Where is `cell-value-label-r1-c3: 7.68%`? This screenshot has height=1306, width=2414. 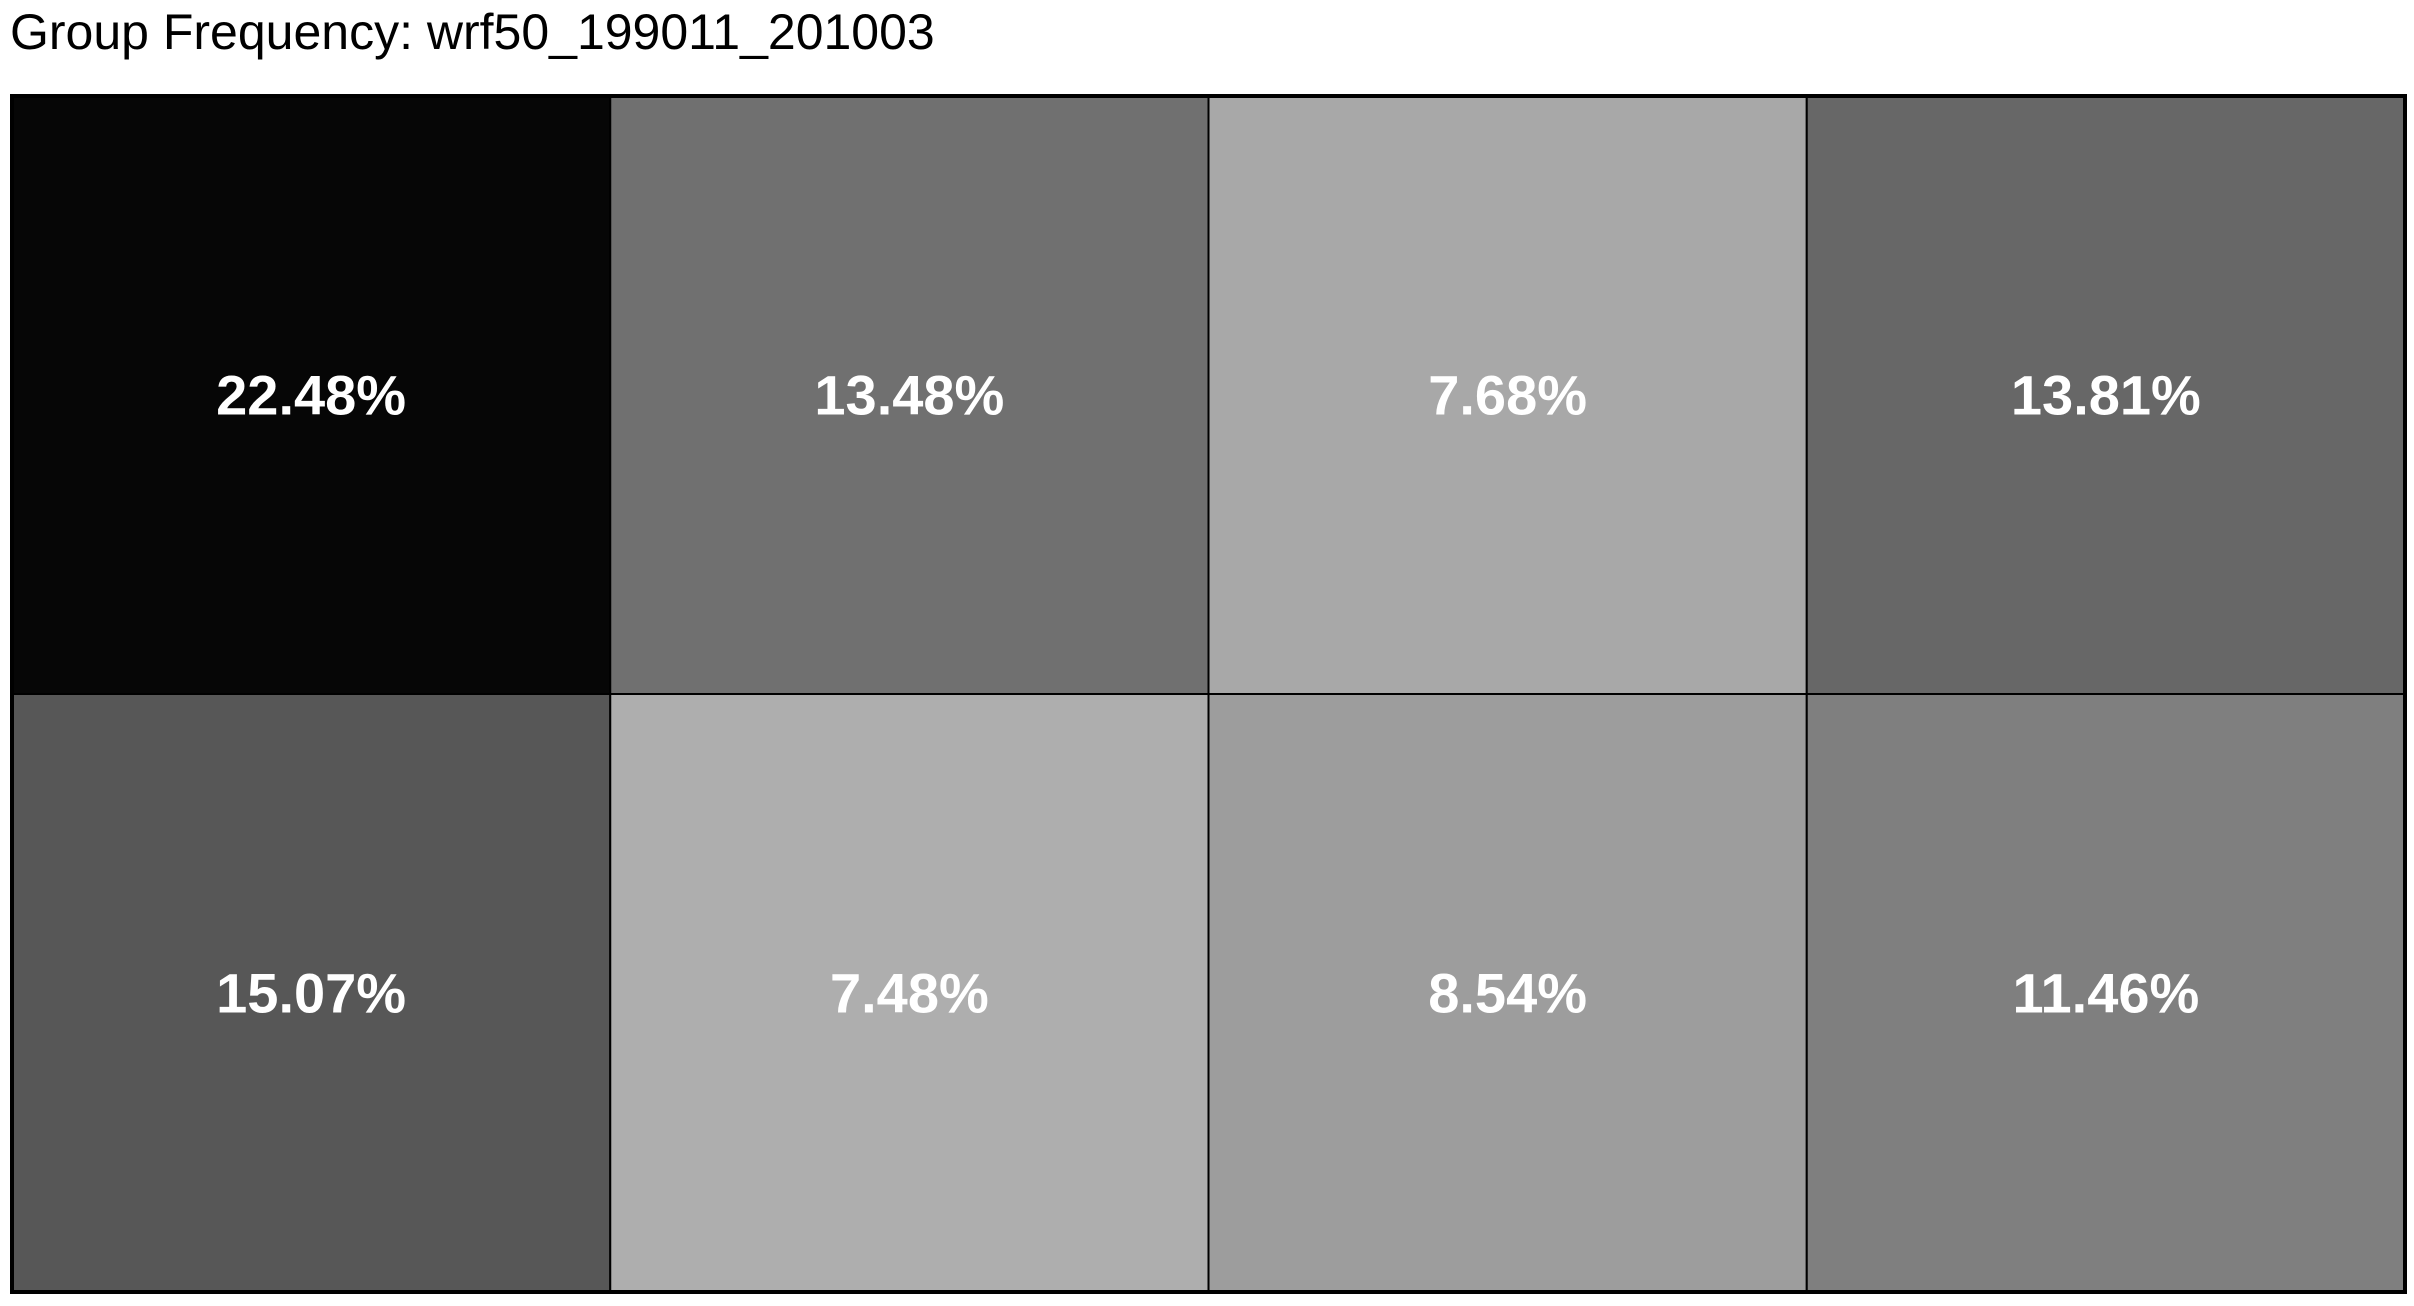
cell-value-label-r1-c3: 7.68% is located at coordinates (1507, 395).